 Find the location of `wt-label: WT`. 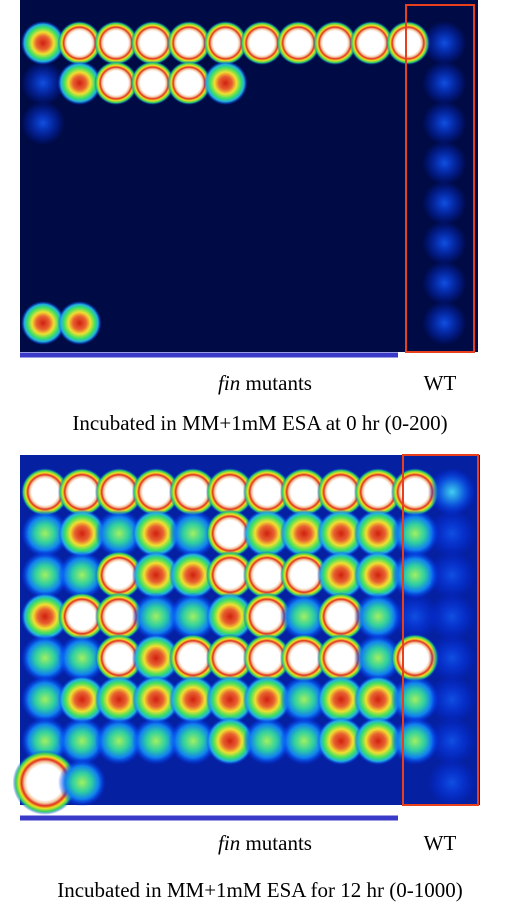

wt-label: WT is located at coordinates (440, 843).